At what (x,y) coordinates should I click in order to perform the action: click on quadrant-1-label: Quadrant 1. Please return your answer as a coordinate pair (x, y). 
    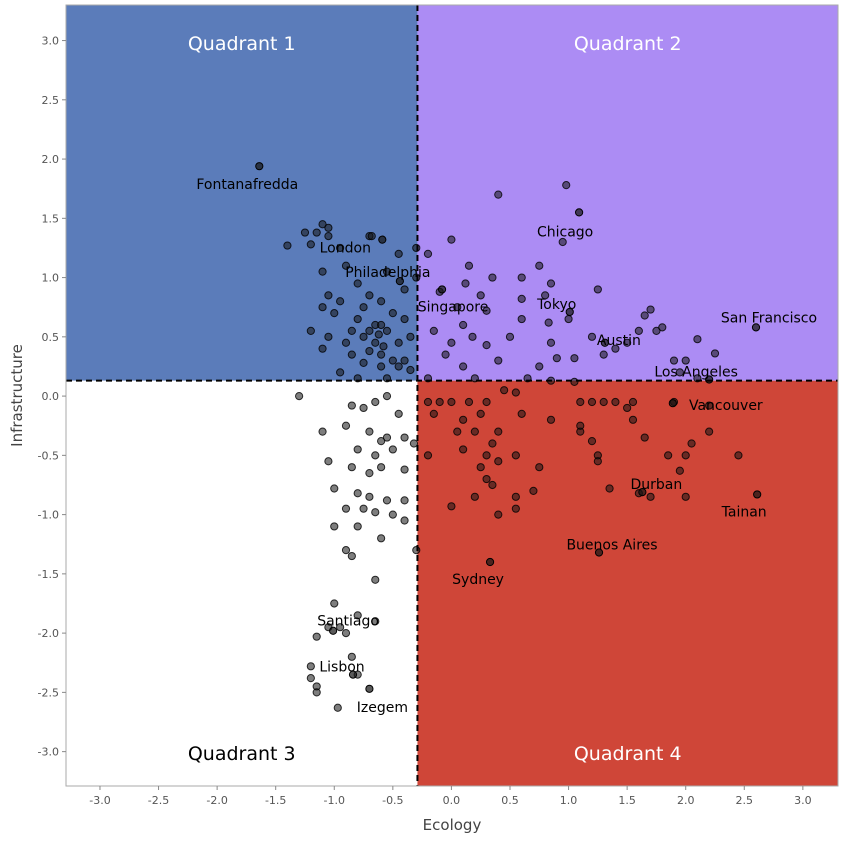
    Looking at the image, I should click on (242, 44).